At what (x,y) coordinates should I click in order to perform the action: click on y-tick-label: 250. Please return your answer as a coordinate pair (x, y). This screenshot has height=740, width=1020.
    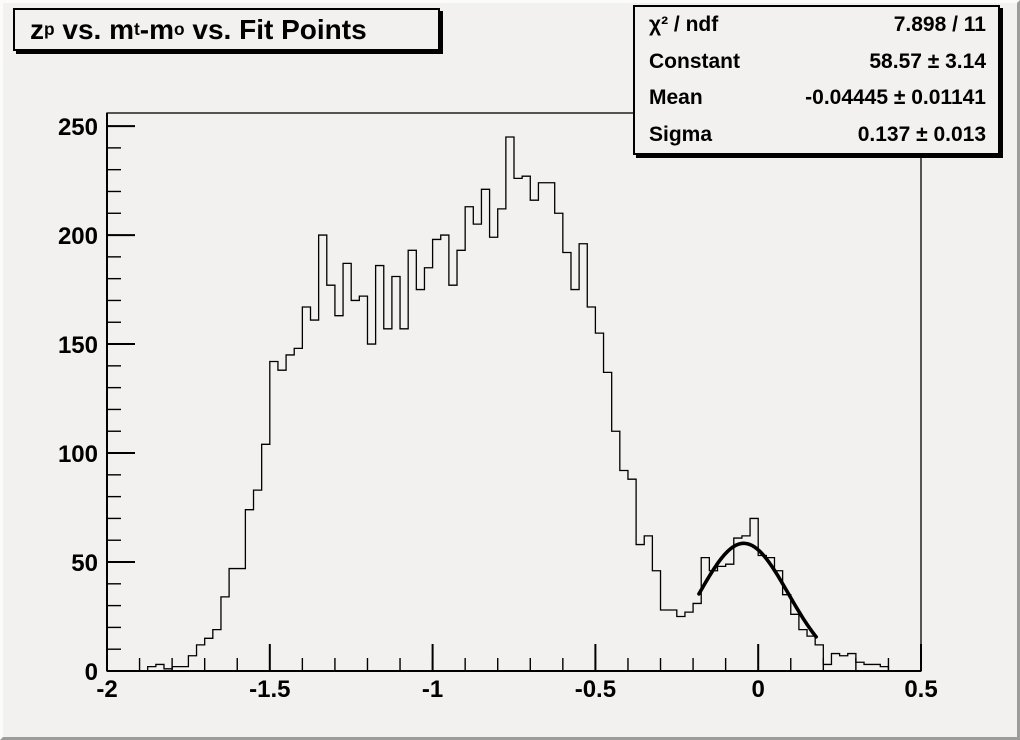
    Looking at the image, I should click on (78, 127).